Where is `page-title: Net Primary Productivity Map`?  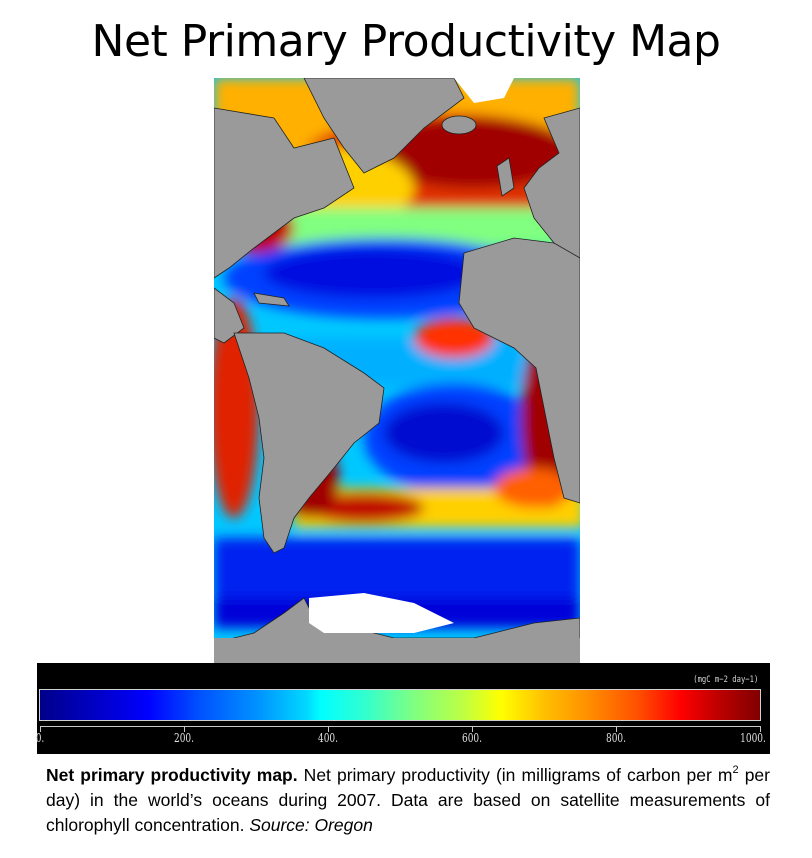
page-title: Net Primary Productivity Map is located at coordinates (406, 41).